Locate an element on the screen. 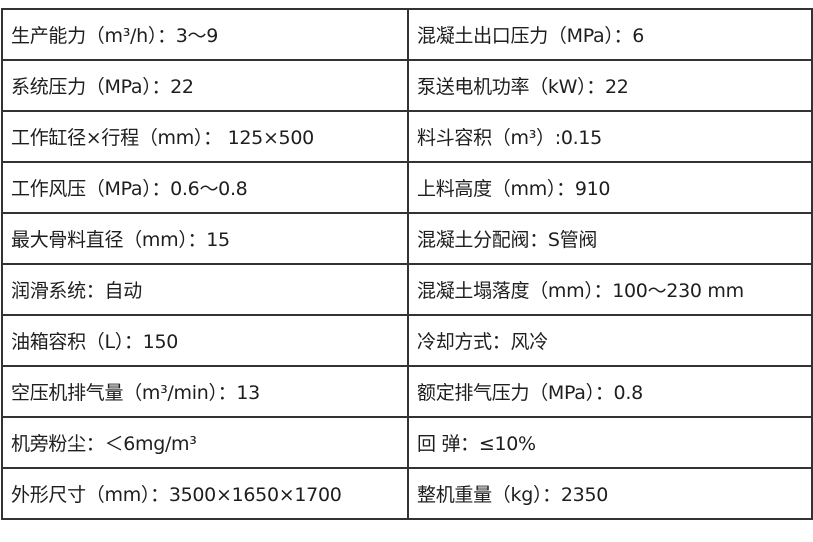  spec-cell: 料斗容积（m³）:0.15 is located at coordinates (610, 136).